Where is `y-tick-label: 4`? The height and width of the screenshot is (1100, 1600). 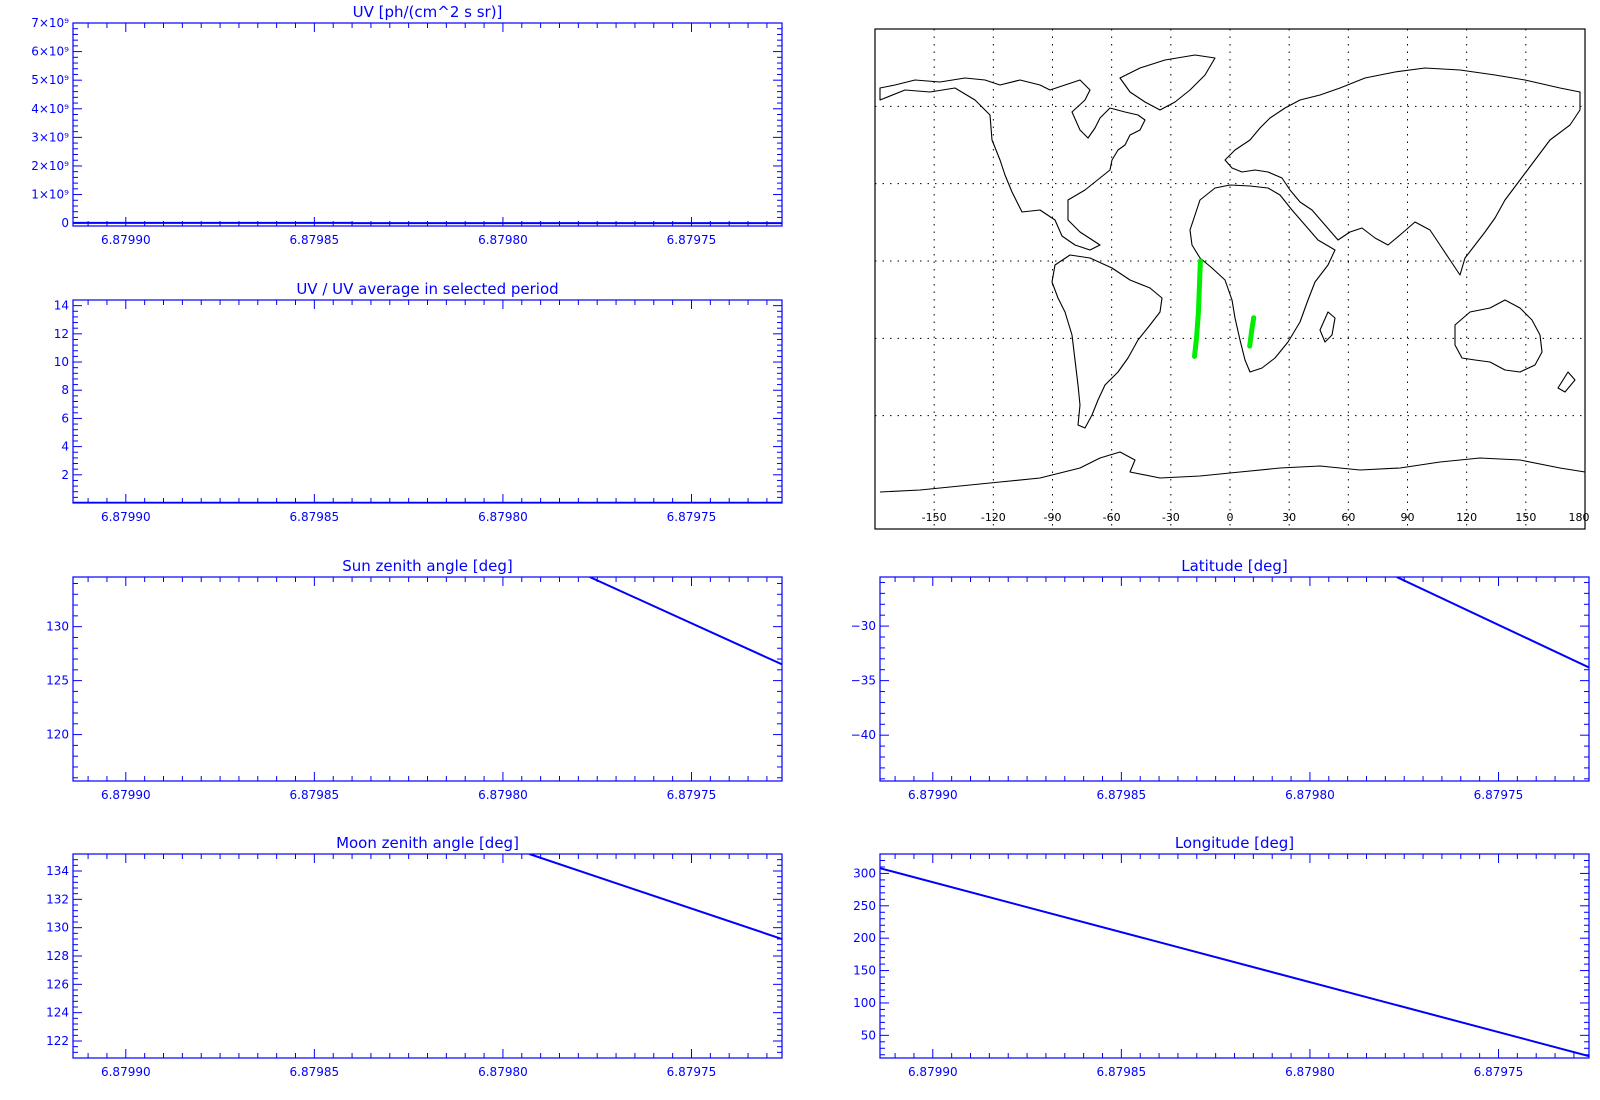 y-tick-label: 4 is located at coordinates (65, 447).